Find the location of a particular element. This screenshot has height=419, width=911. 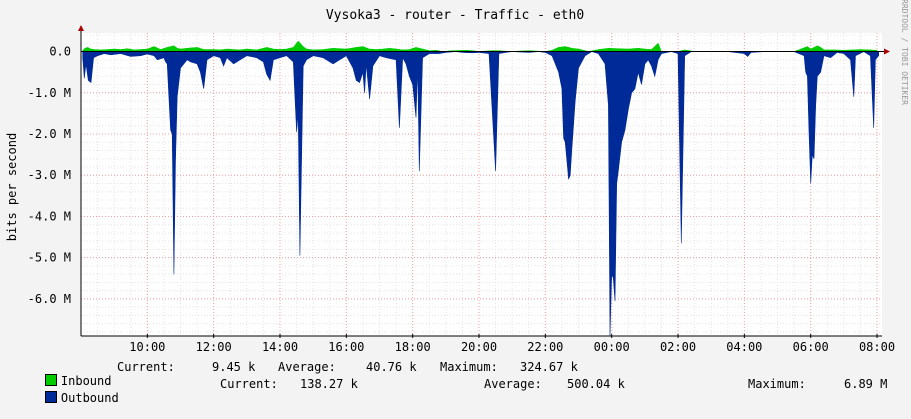

outbound-current-value: 138.27 k is located at coordinates (329, 384).